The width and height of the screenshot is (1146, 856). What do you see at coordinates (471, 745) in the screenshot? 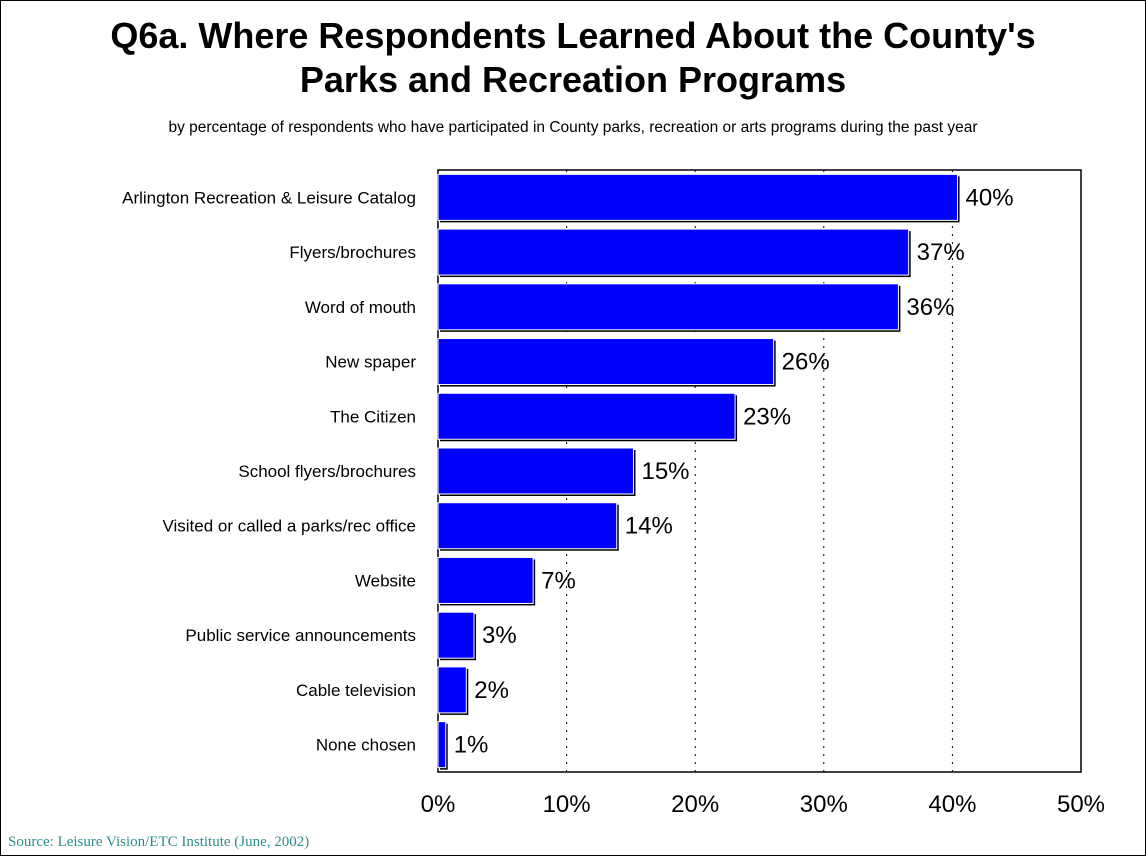
I see `data-label: 1%` at bounding box center [471, 745].